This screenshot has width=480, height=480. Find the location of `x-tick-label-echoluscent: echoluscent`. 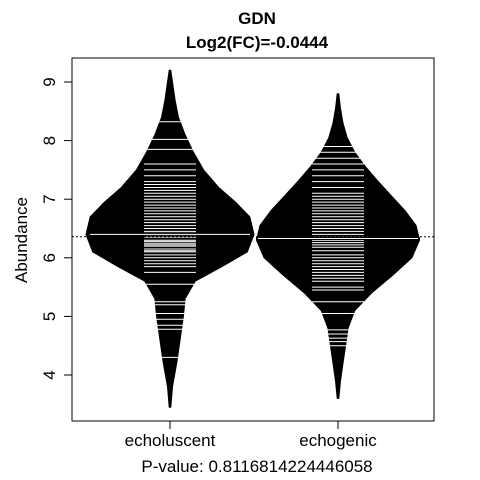

x-tick-label-echoluscent: echoluscent is located at coordinates (170, 440).